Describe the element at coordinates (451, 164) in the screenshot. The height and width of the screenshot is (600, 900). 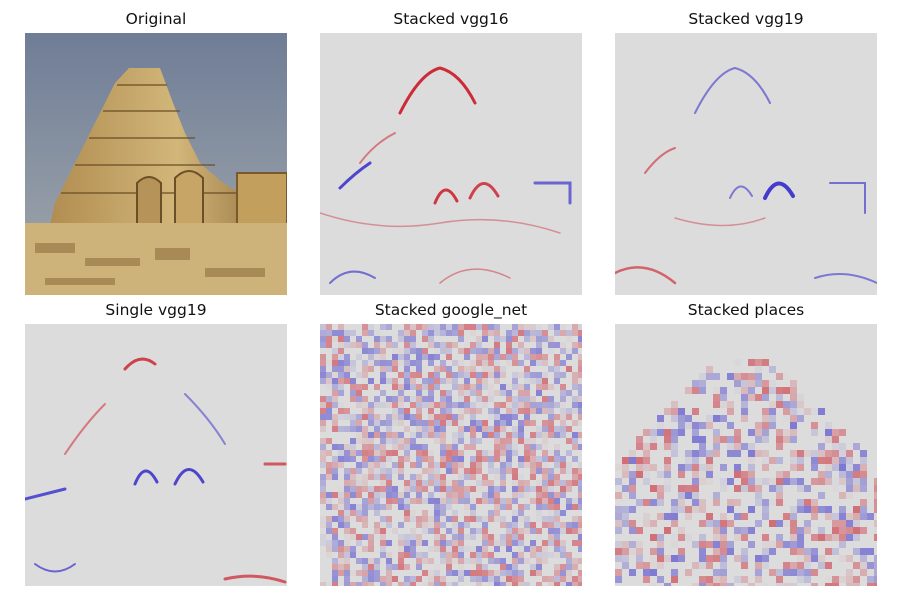
I see `heatmap-stacked-vgg16` at that location.